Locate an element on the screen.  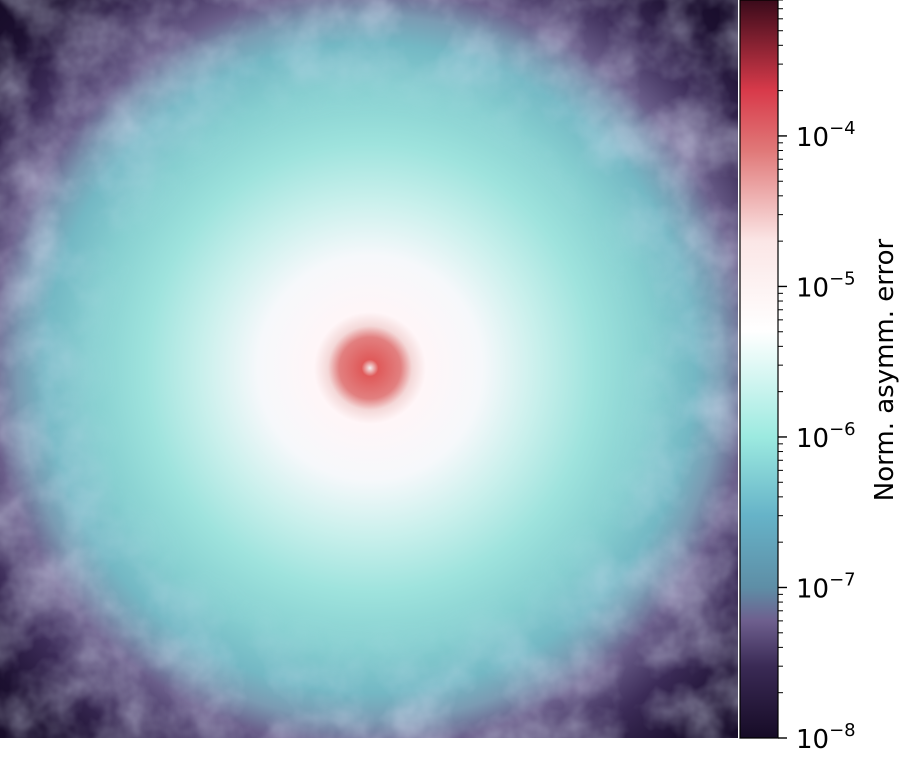
colorbar-tick-label: 10⁻⁷ is located at coordinates (826, 586).